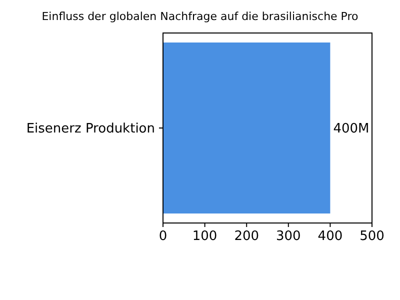 The width and height of the screenshot is (400, 300). I want to click on x-tick-label: 500, so click(372, 236).